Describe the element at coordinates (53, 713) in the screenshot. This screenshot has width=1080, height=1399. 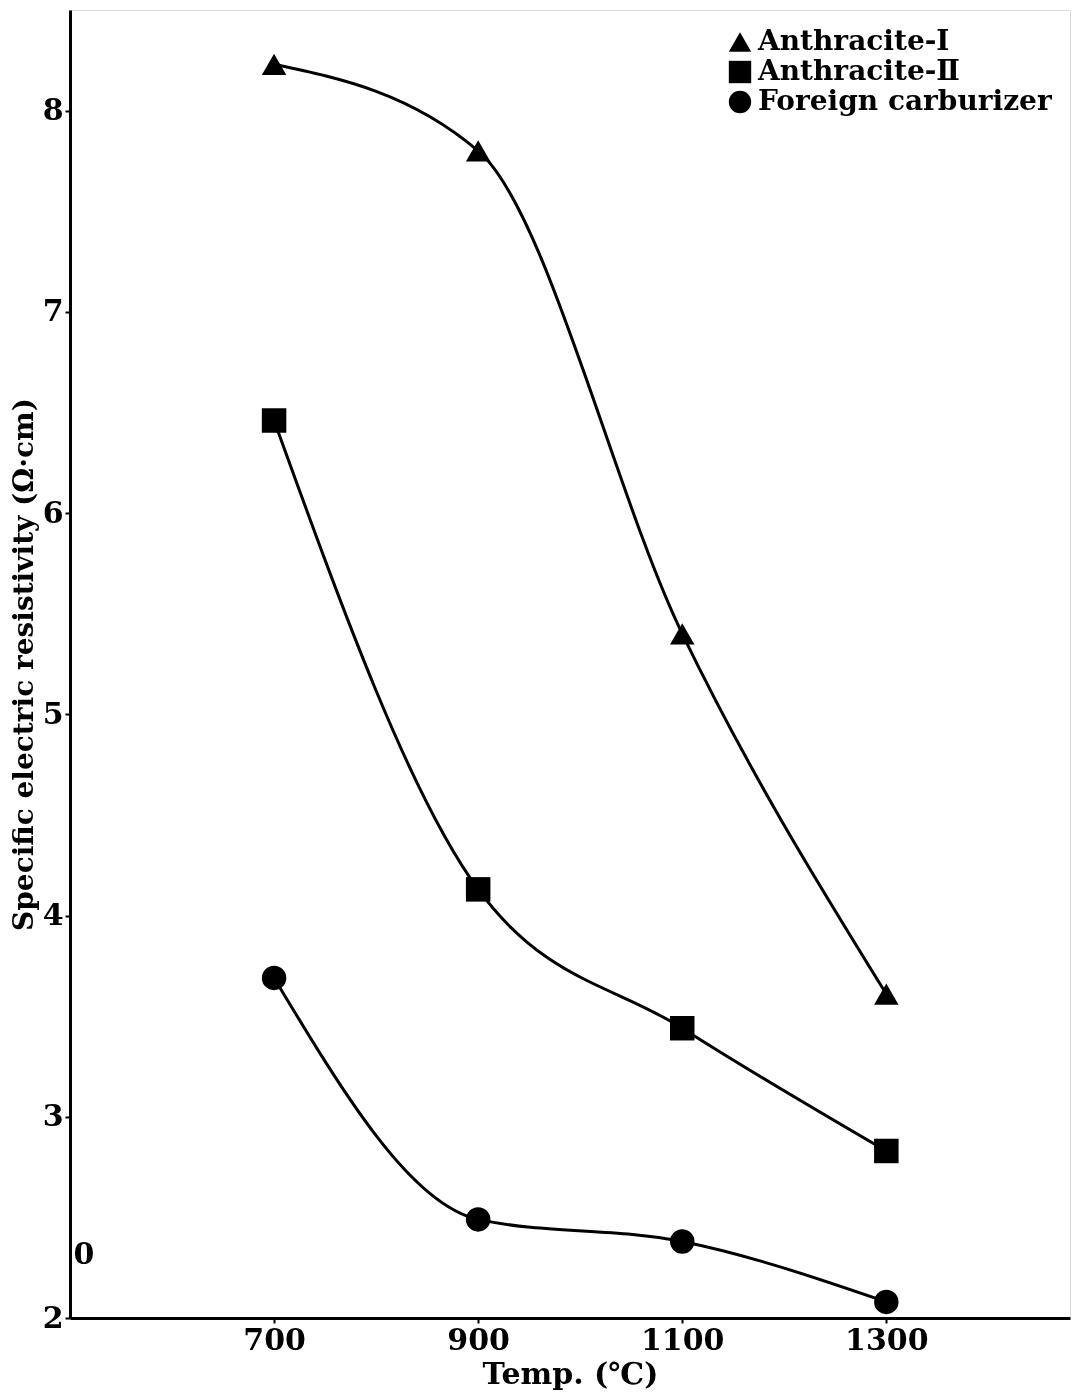
I see `y-tick-label: 5` at that location.